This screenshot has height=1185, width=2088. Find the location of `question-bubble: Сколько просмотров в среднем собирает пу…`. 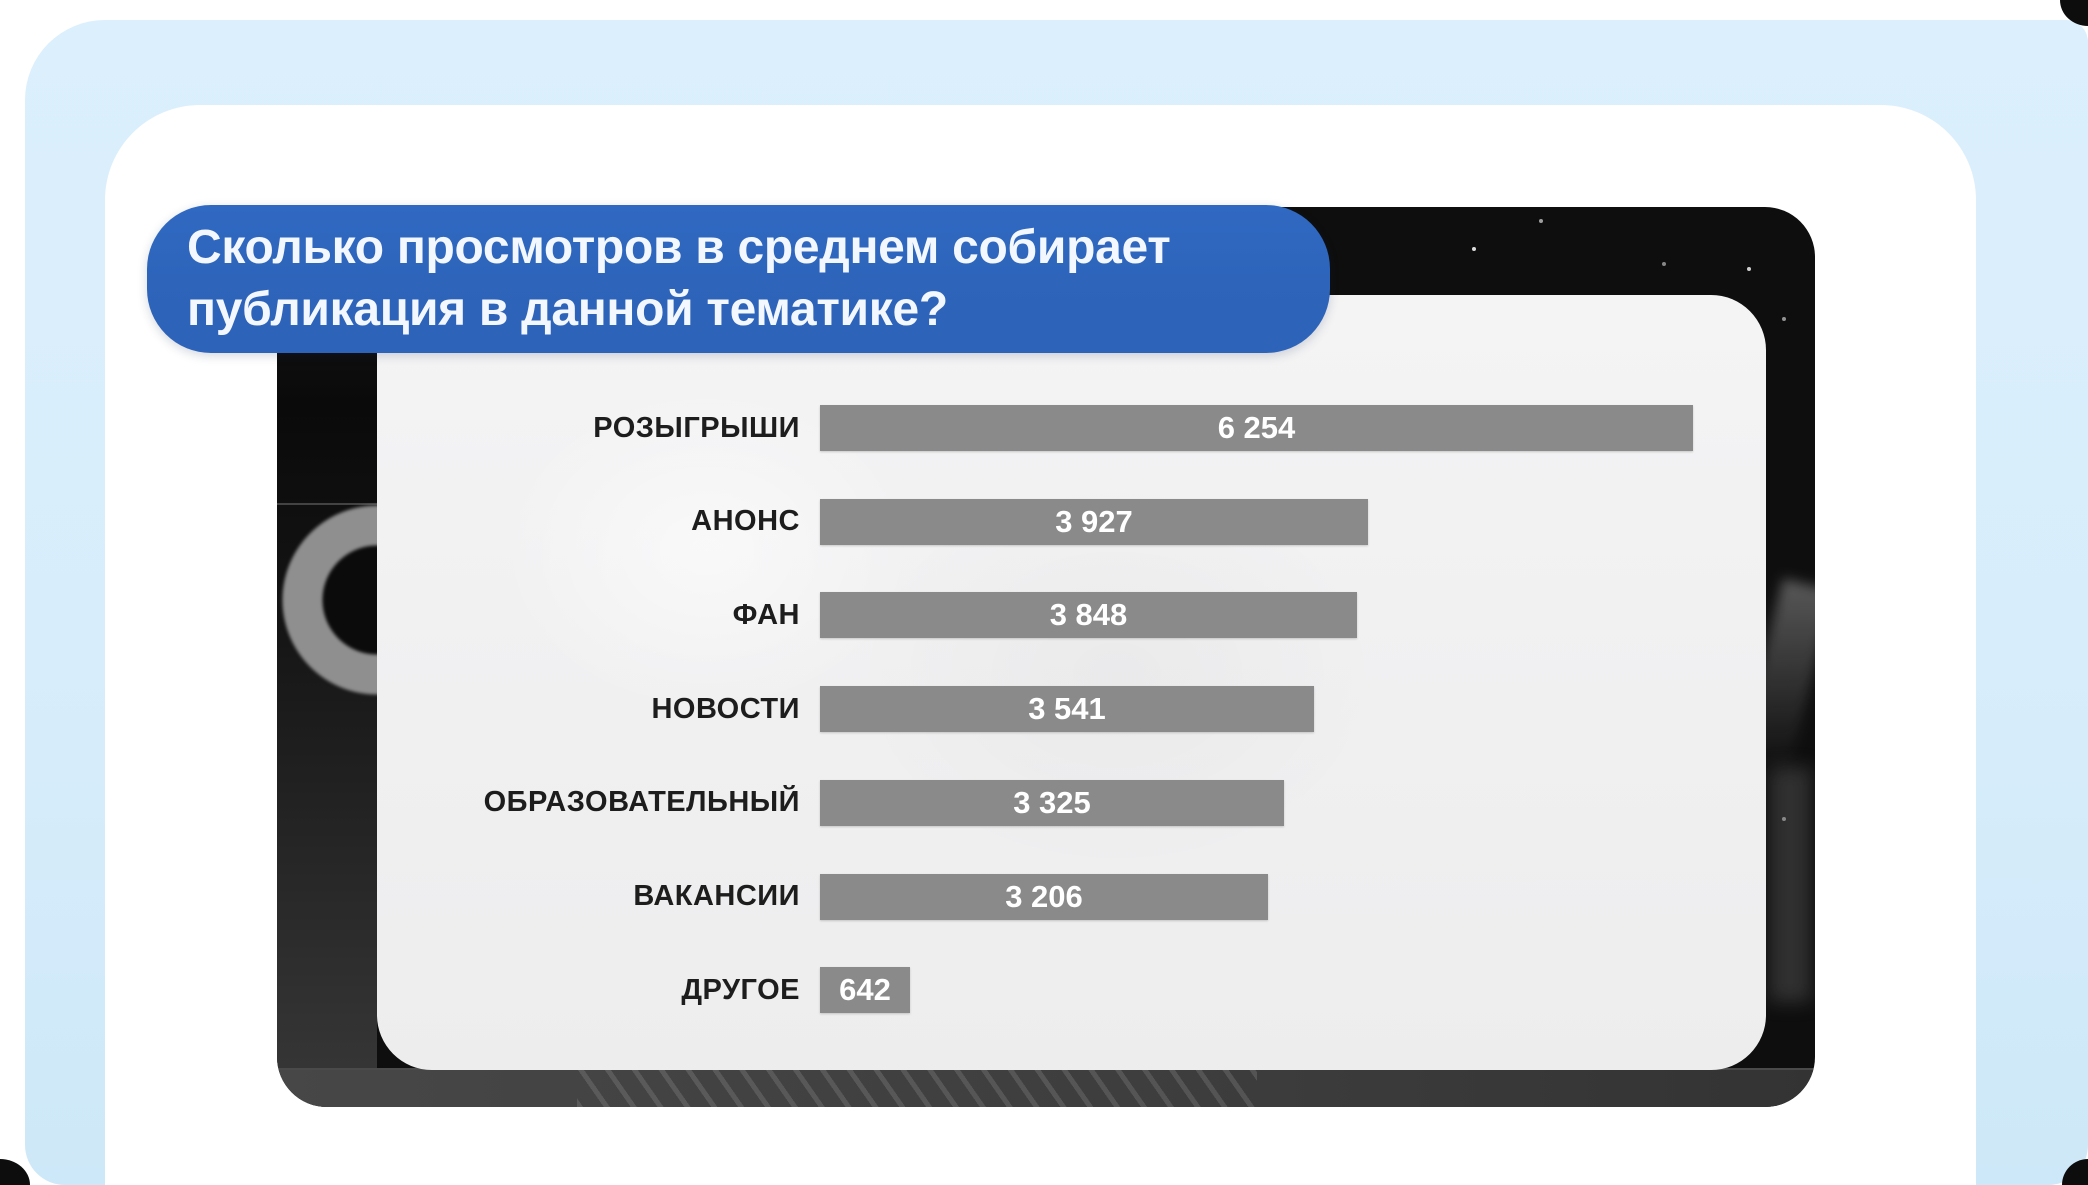

question-bubble: Сколько просмотров в среднем собирает пу… is located at coordinates (738, 279).